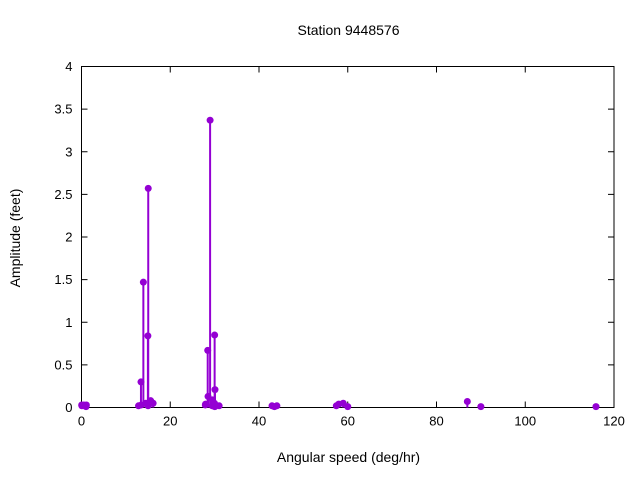 The image size is (640, 480). I want to click on y-tick-label: 4, so click(68, 66).